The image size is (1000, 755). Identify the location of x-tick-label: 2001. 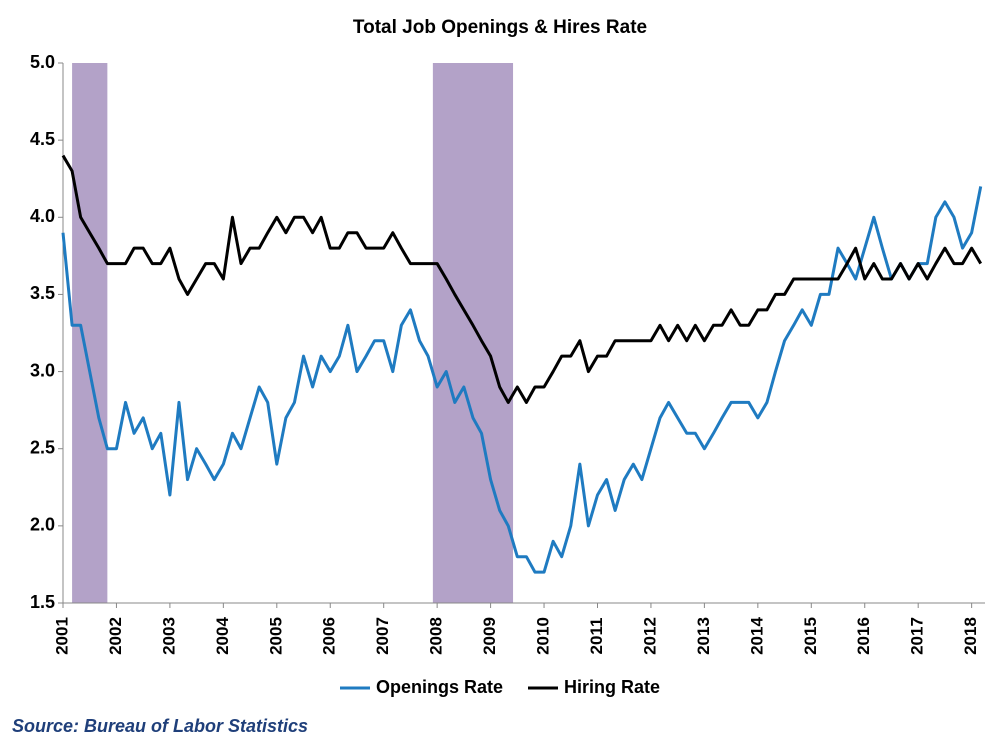
(61, 636).